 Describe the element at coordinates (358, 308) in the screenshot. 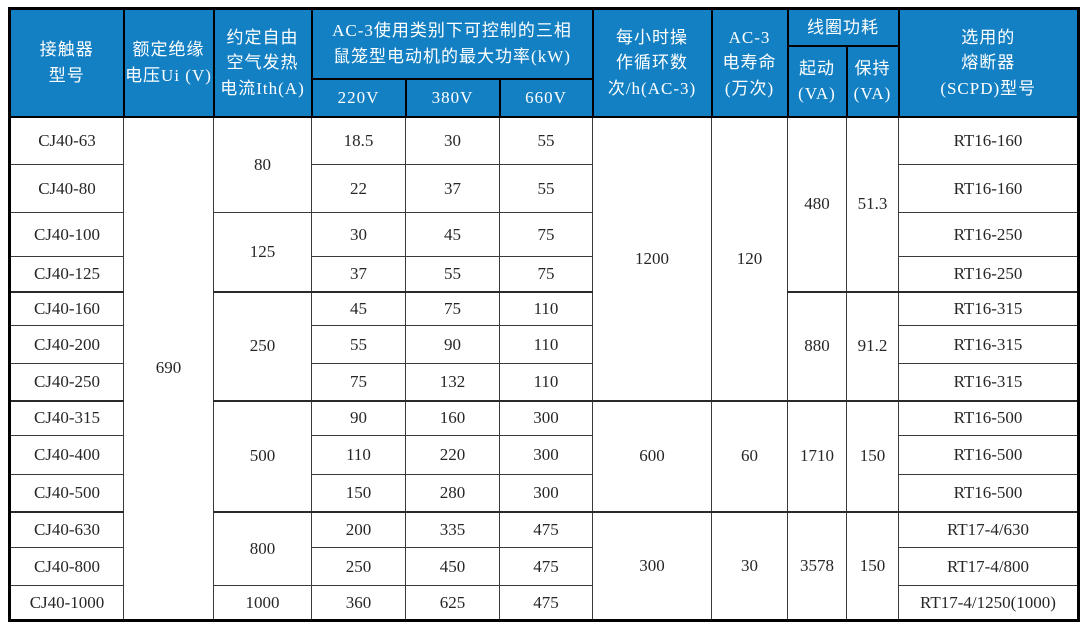

I see `cell-power-220: 45` at that location.